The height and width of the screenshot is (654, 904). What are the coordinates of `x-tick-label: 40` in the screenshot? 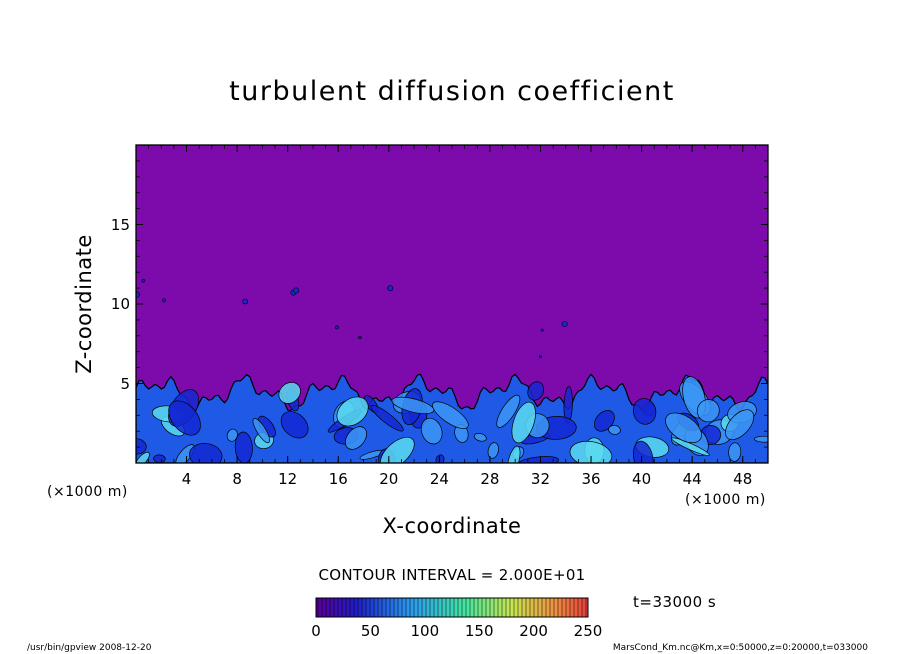 It's located at (642, 479).